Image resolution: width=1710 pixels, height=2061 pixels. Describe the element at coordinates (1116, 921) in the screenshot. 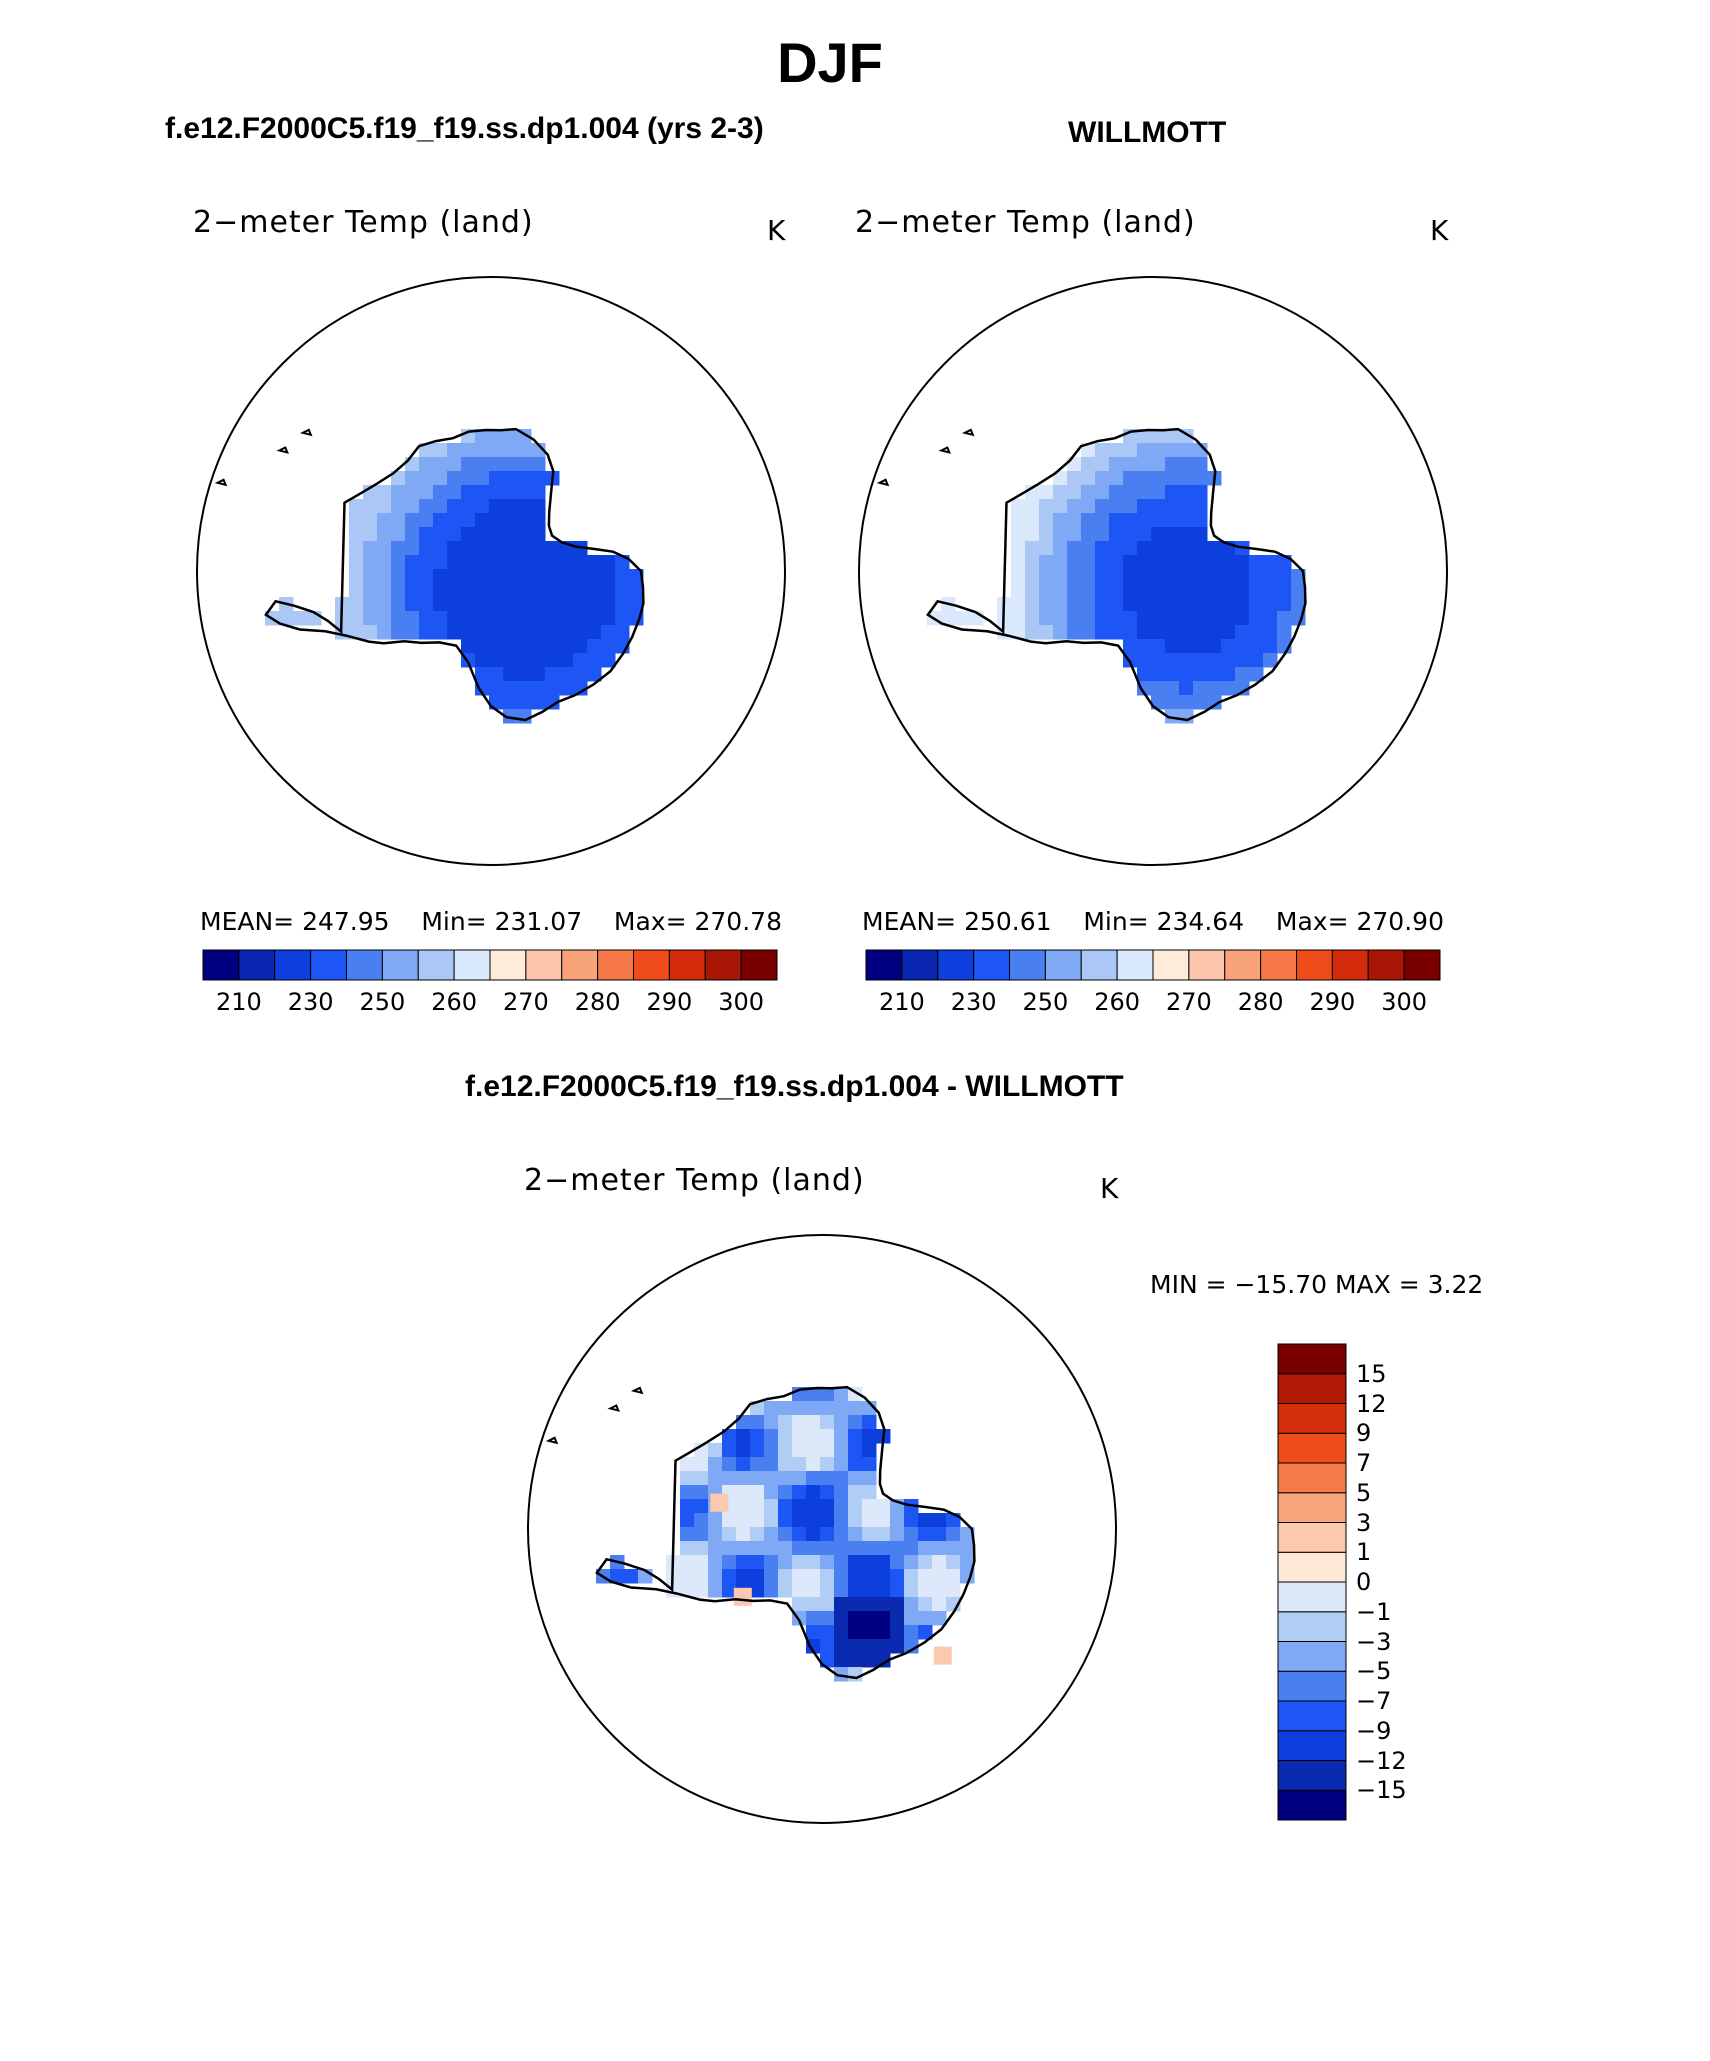

I see `obs-min-label: Min=` at that location.